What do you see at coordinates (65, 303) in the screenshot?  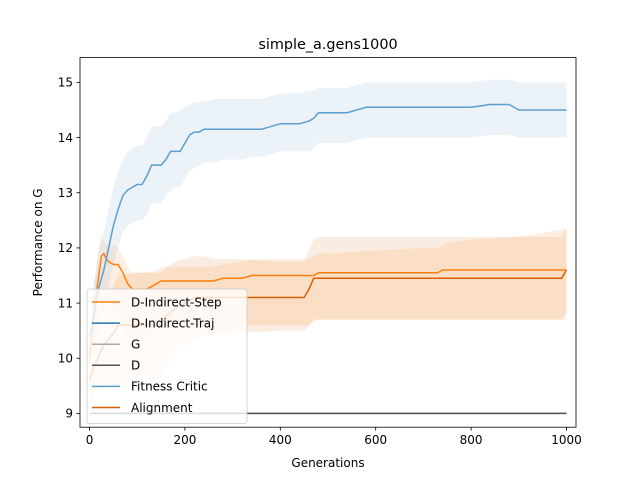 I see `y-tick-label: 11` at bounding box center [65, 303].